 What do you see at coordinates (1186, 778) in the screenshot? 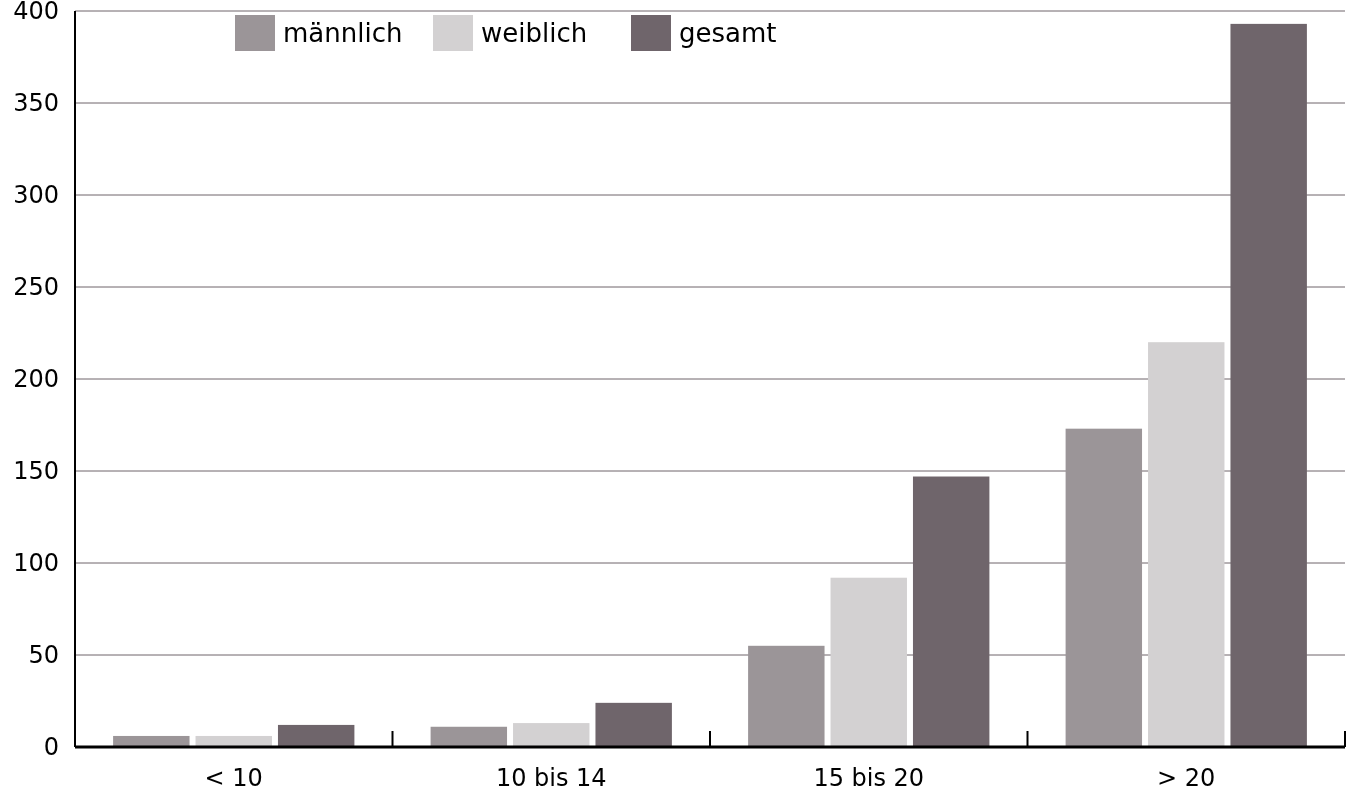
I see `x-tick-label: > 20` at bounding box center [1186, 778].